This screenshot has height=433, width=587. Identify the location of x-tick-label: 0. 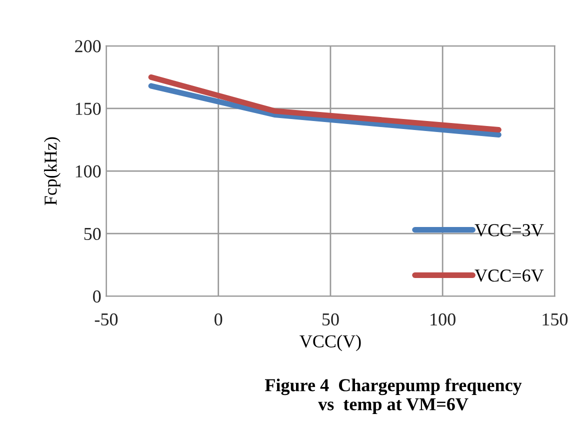
(218, 319).